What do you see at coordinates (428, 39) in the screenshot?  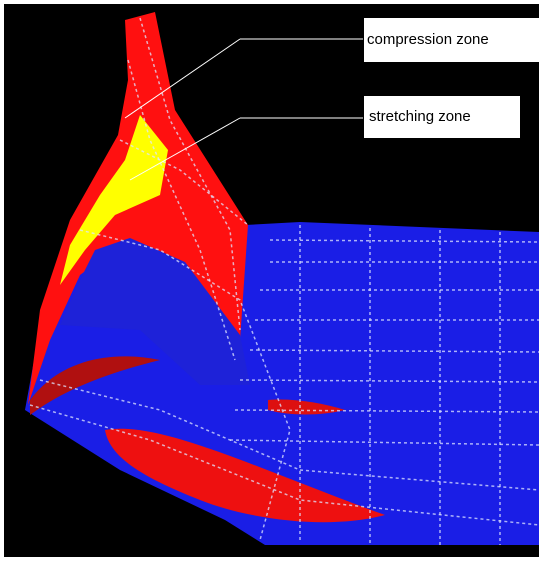 I see `annotation: compression zone` at bounding box center [428, 39].